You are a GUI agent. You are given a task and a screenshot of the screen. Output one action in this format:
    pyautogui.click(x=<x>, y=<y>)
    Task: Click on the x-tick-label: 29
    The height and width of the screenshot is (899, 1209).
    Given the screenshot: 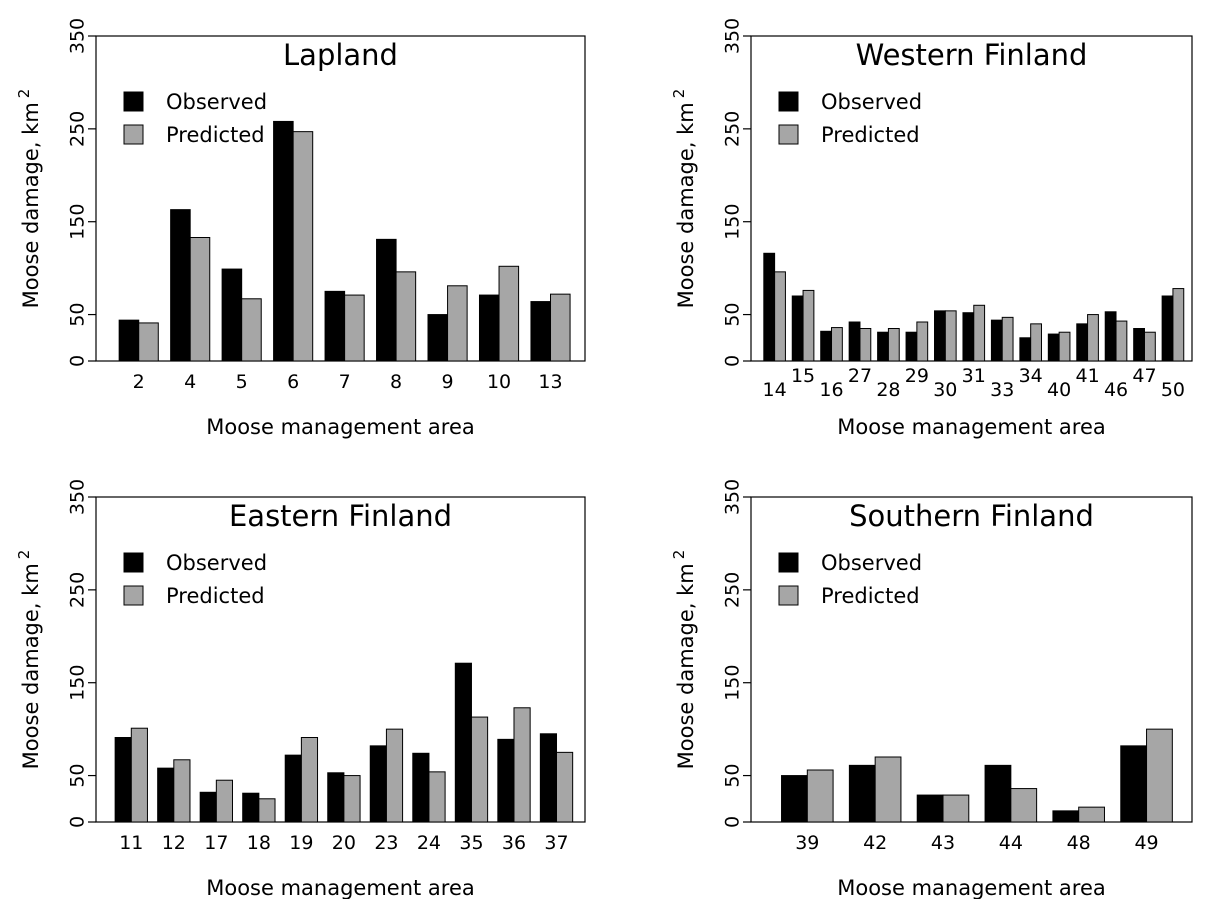 What is the action you would take?
    pyautogui.click(x=917, y=376)
    